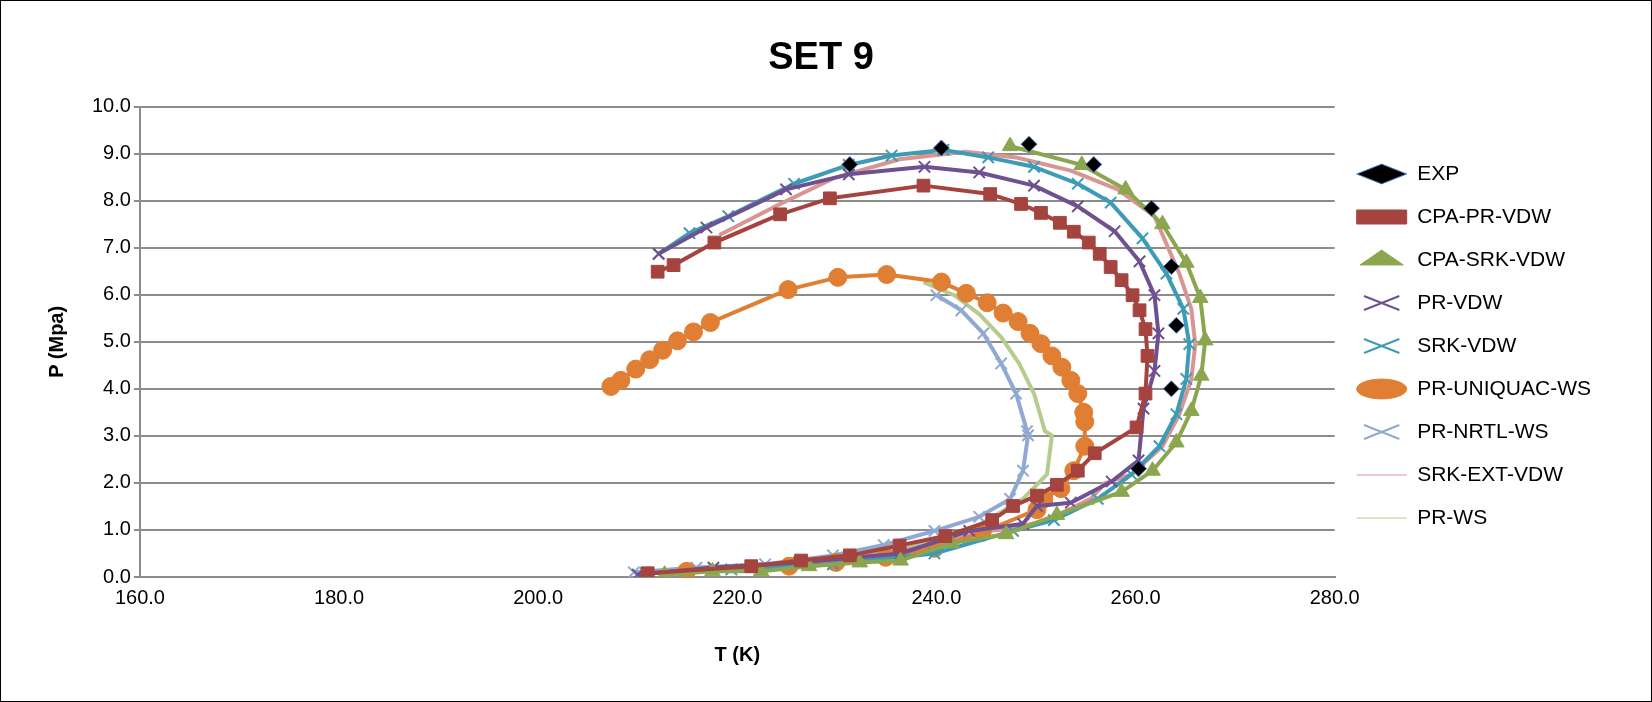 The image size is (1652, 702). Describe the element at coordinates (117, 528) in the screenshot. I see `y-tick-label: 1.0` at that location.